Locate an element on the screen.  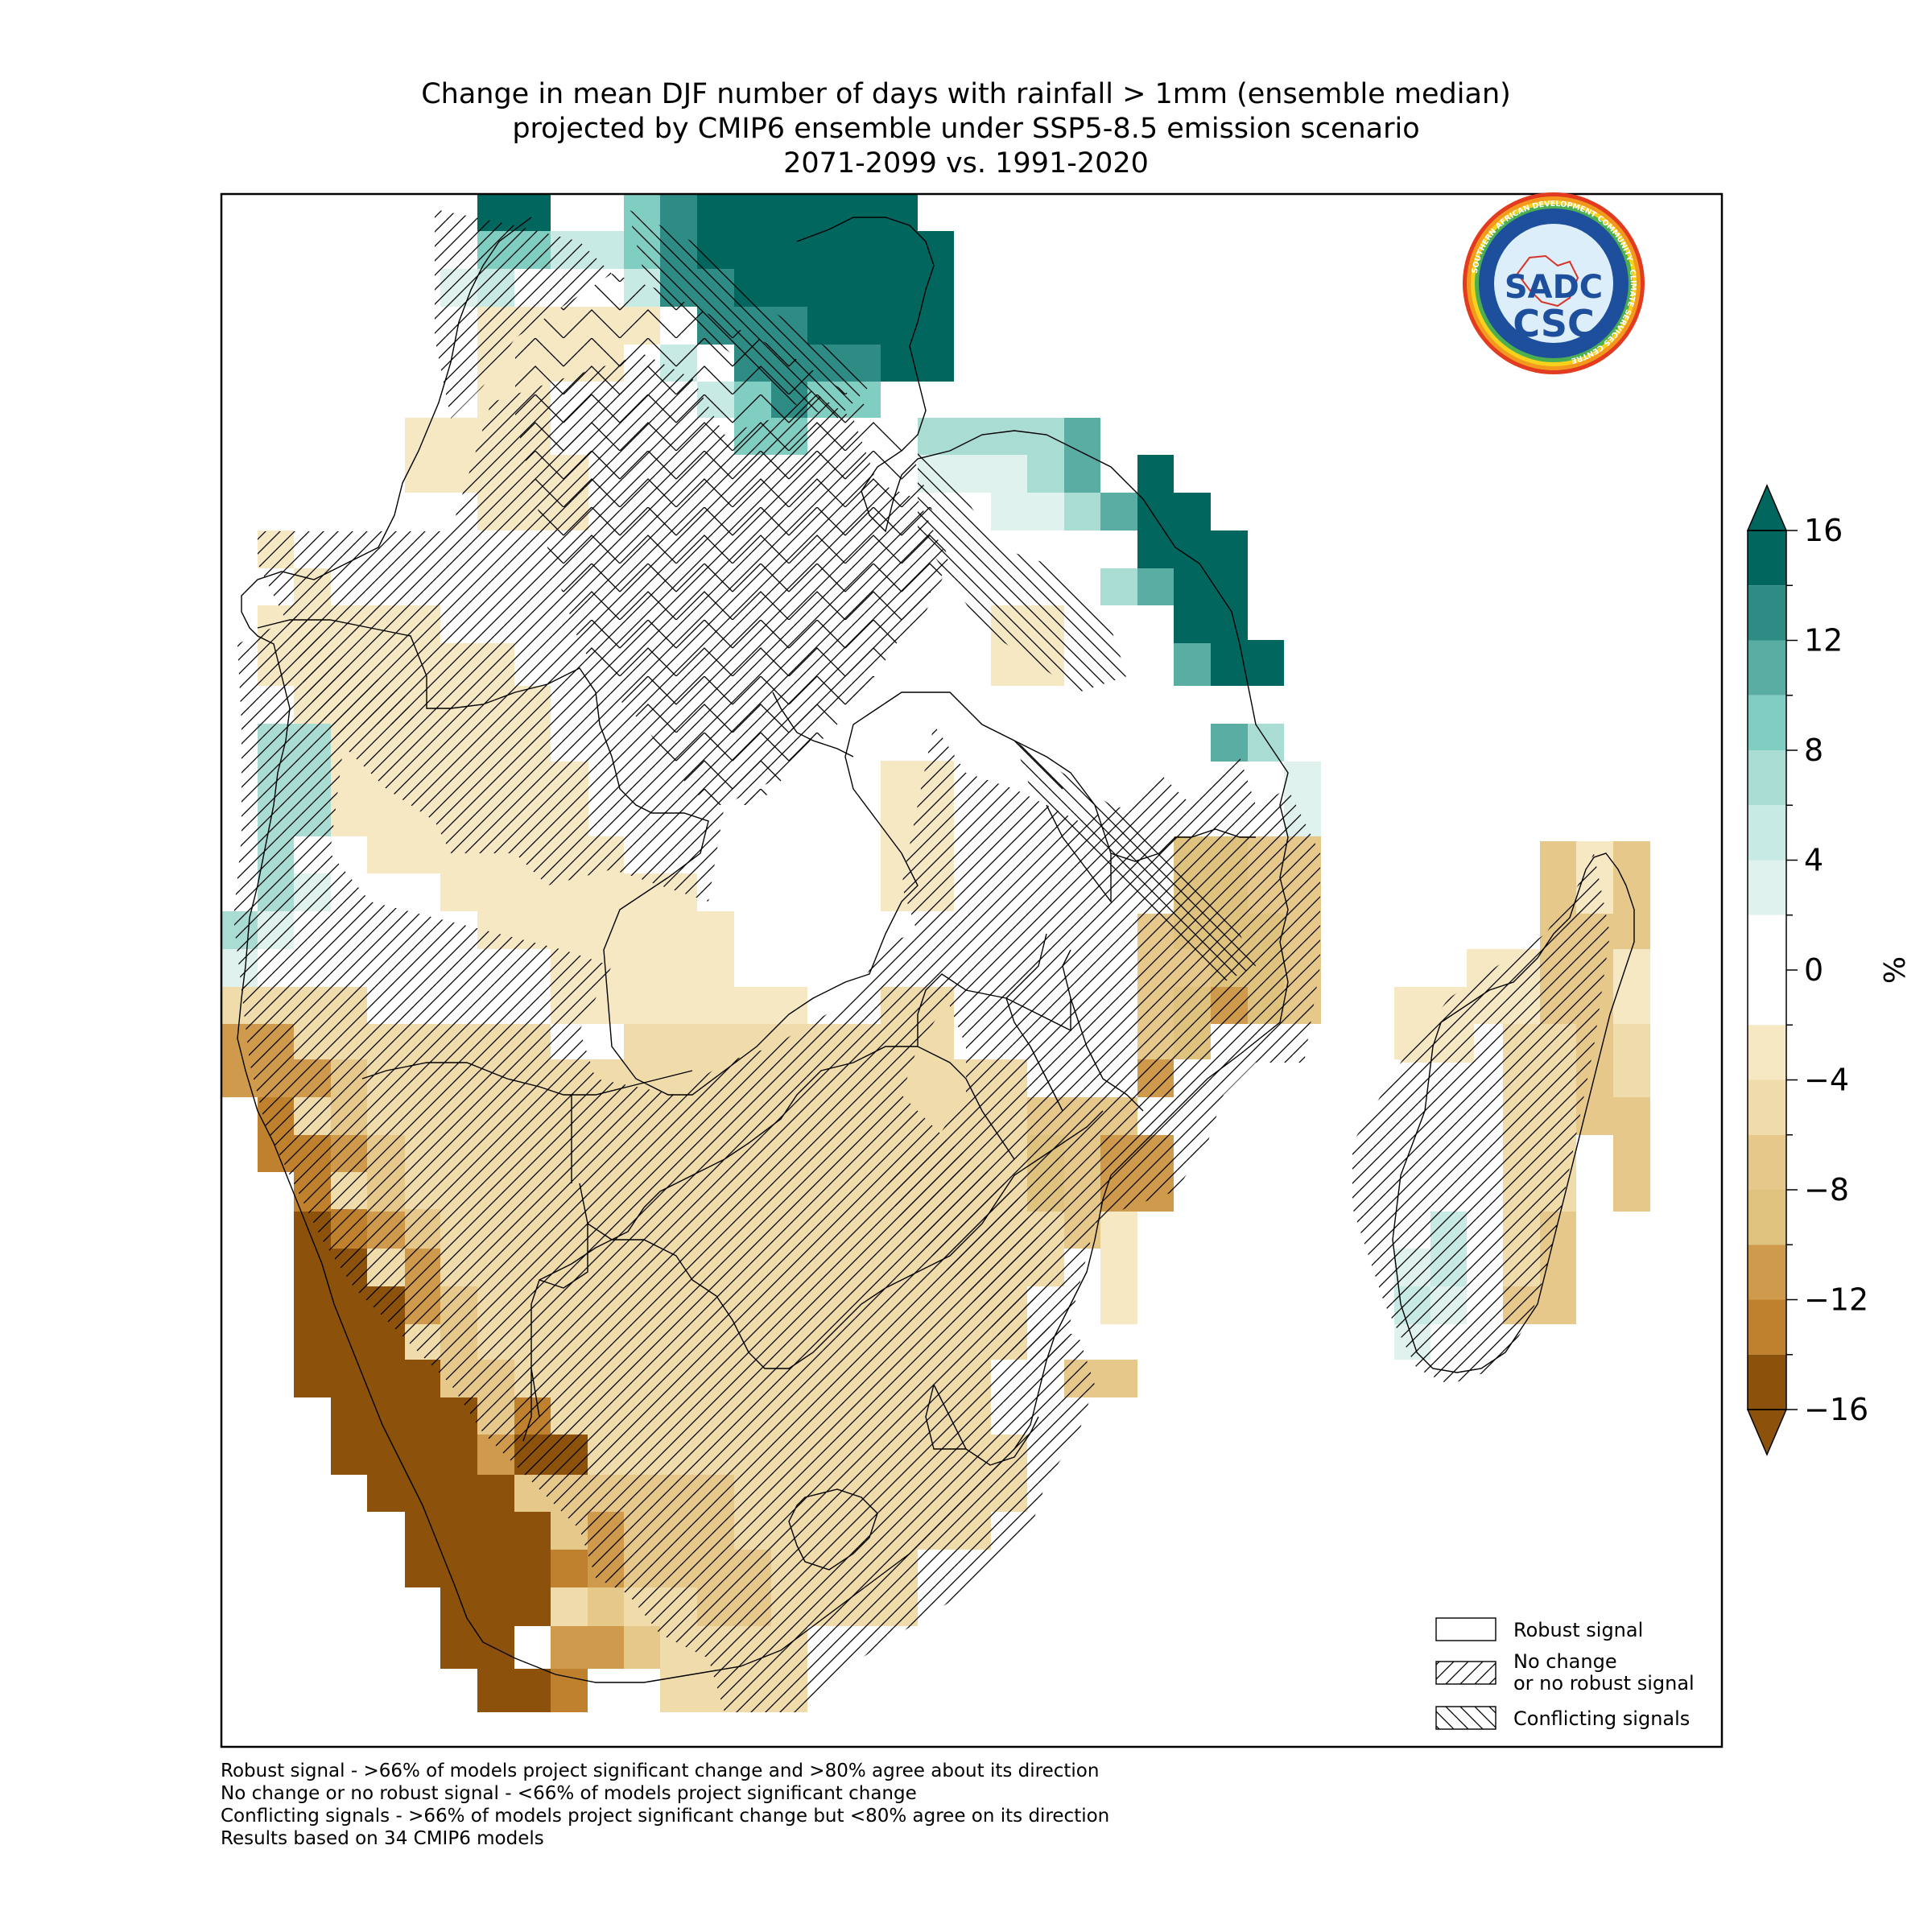
colorbar-tick-label: −8 is located at coordinates (1826, 1190).